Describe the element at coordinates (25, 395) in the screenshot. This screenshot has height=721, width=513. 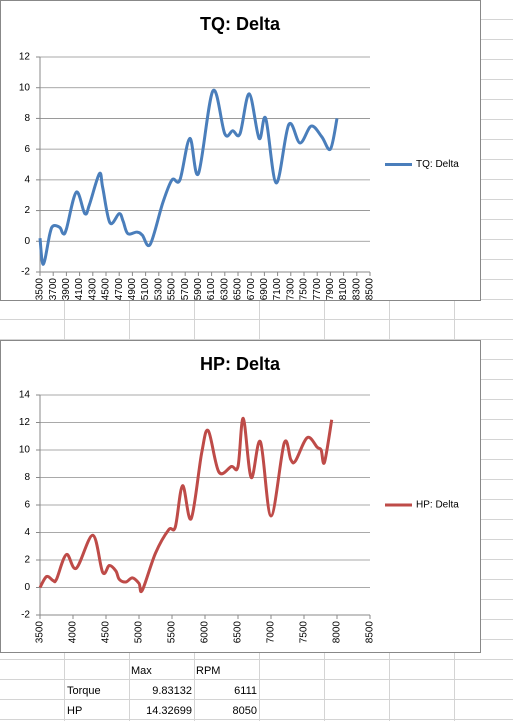
I see `y-tick-label: 14` at that location.